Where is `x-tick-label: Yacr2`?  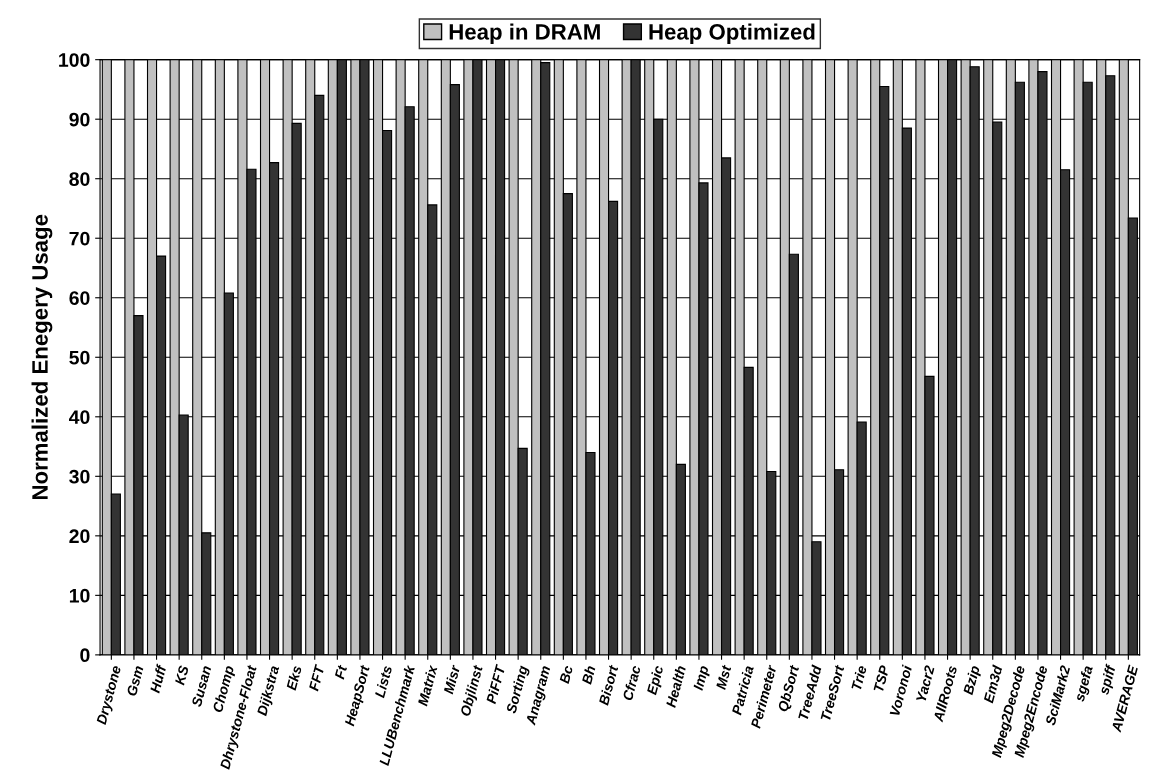 x-tick-label: Yacr2 is located at coordinates (925, 683).